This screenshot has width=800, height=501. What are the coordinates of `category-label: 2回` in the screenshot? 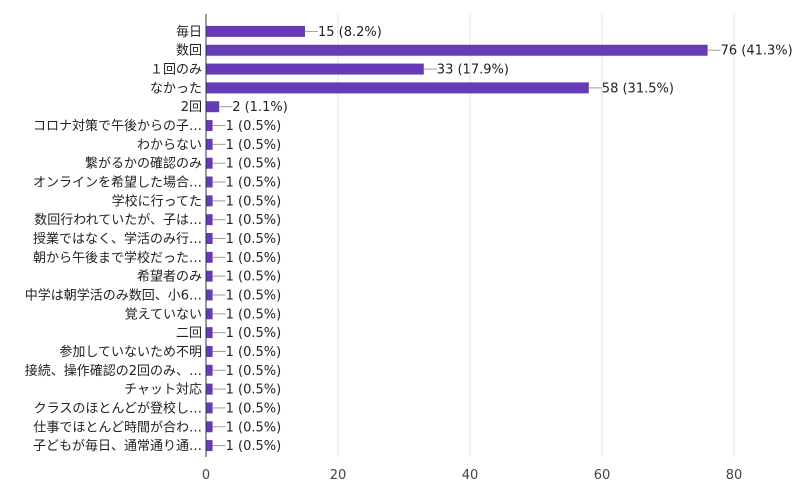 It's located at (191, 107).